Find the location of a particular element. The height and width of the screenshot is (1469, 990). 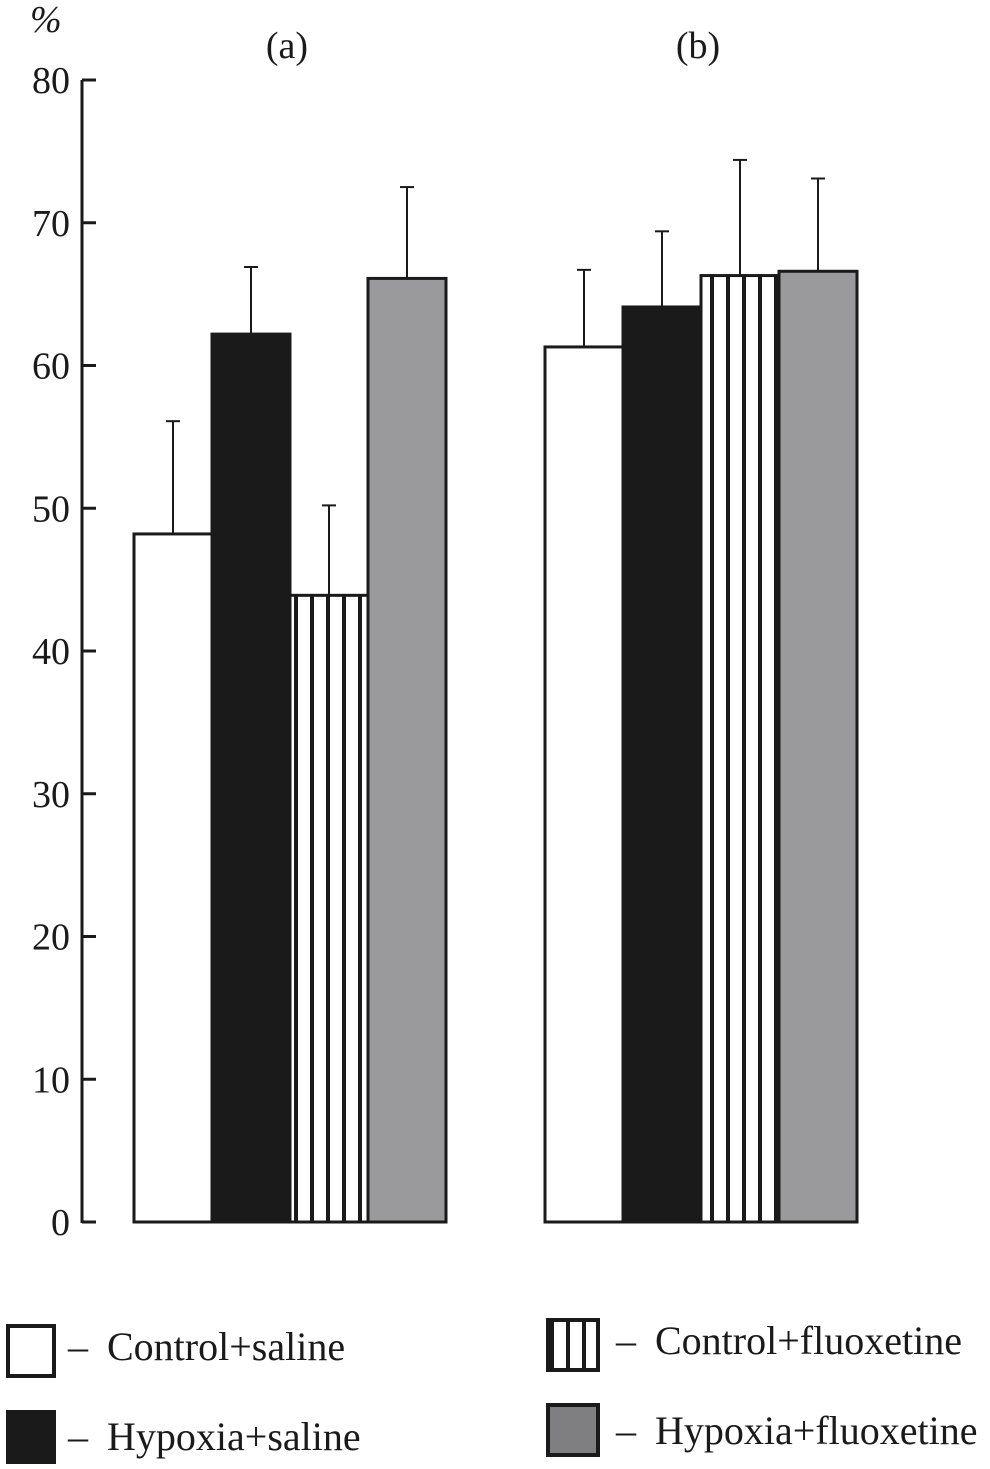

bar-control-saline-b is located at coordinates (584, 784).